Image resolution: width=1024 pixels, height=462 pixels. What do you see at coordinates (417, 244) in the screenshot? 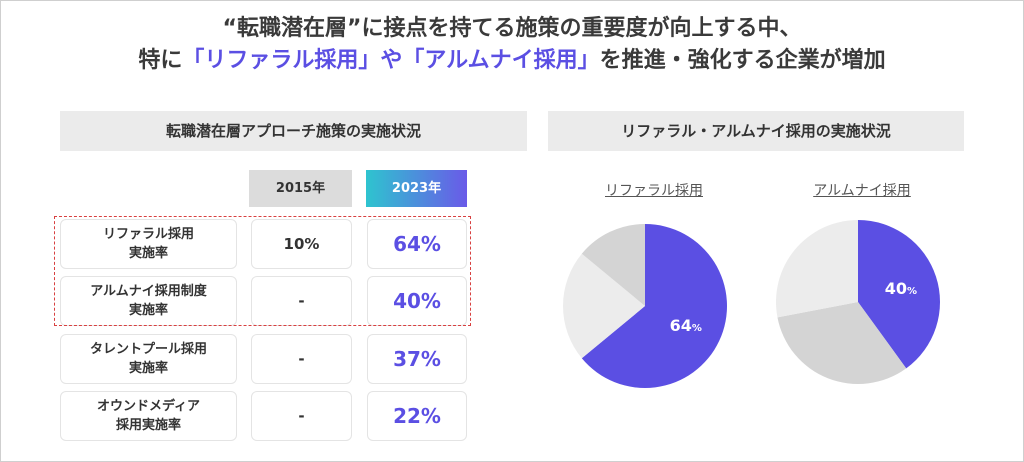
I see `row-value-2023: 64%` at bounding box center [417, 244].